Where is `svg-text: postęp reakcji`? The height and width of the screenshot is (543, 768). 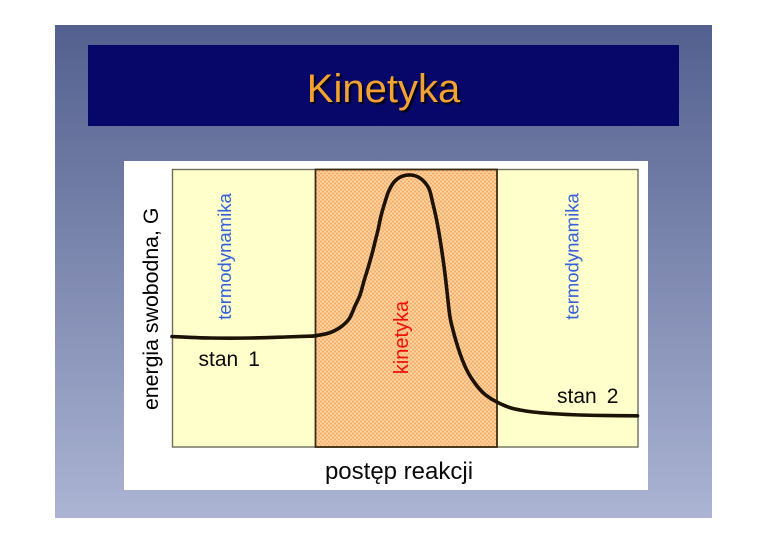 svg-text: postęp reakcji is located at coordinates (399, 471).